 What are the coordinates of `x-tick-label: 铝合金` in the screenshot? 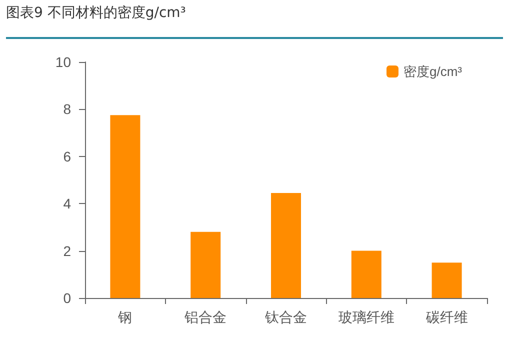 It's located at (205, 317).